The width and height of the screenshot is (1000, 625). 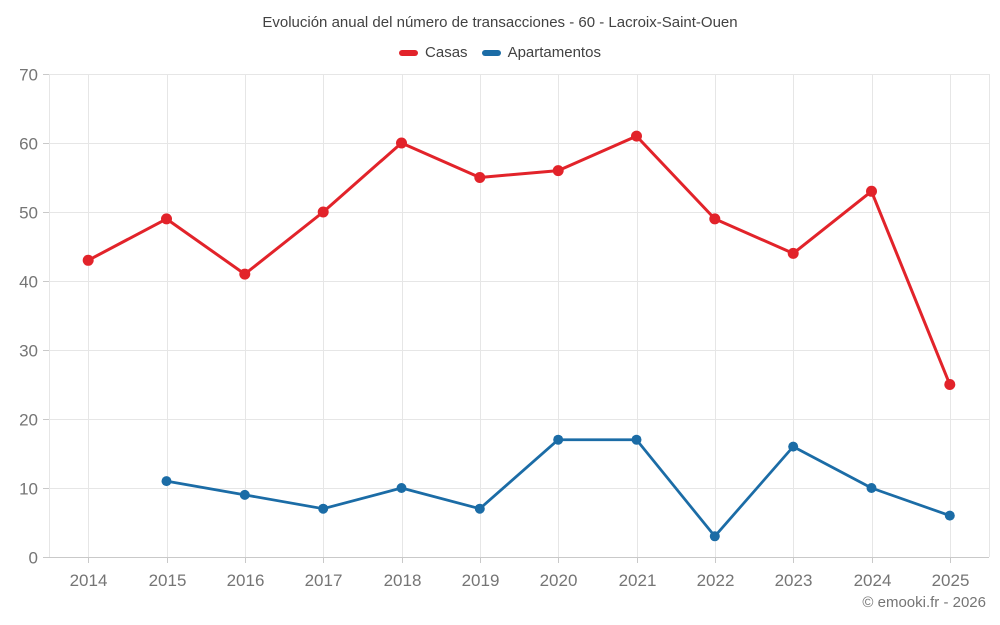 I want to click on x-tick-label: 2025, so click(x=951, y=580).